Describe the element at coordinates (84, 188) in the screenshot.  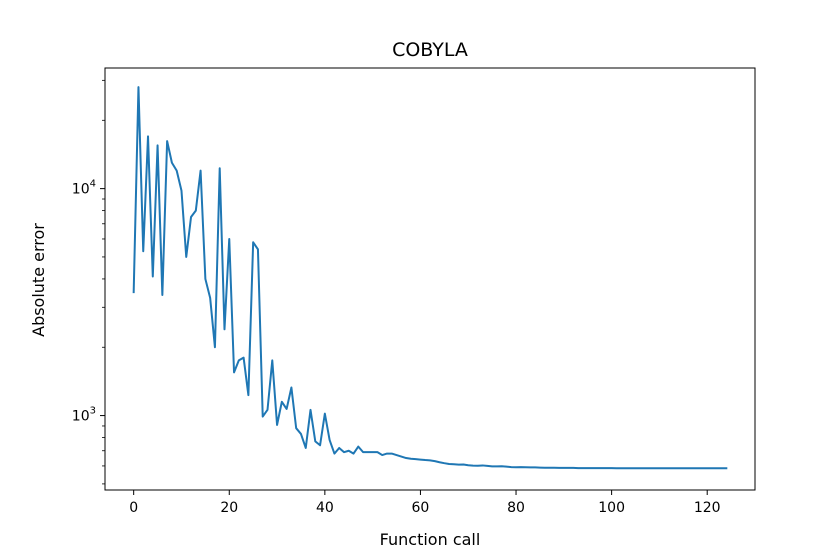
I see `y-tick-label: 10⁴` at that location.